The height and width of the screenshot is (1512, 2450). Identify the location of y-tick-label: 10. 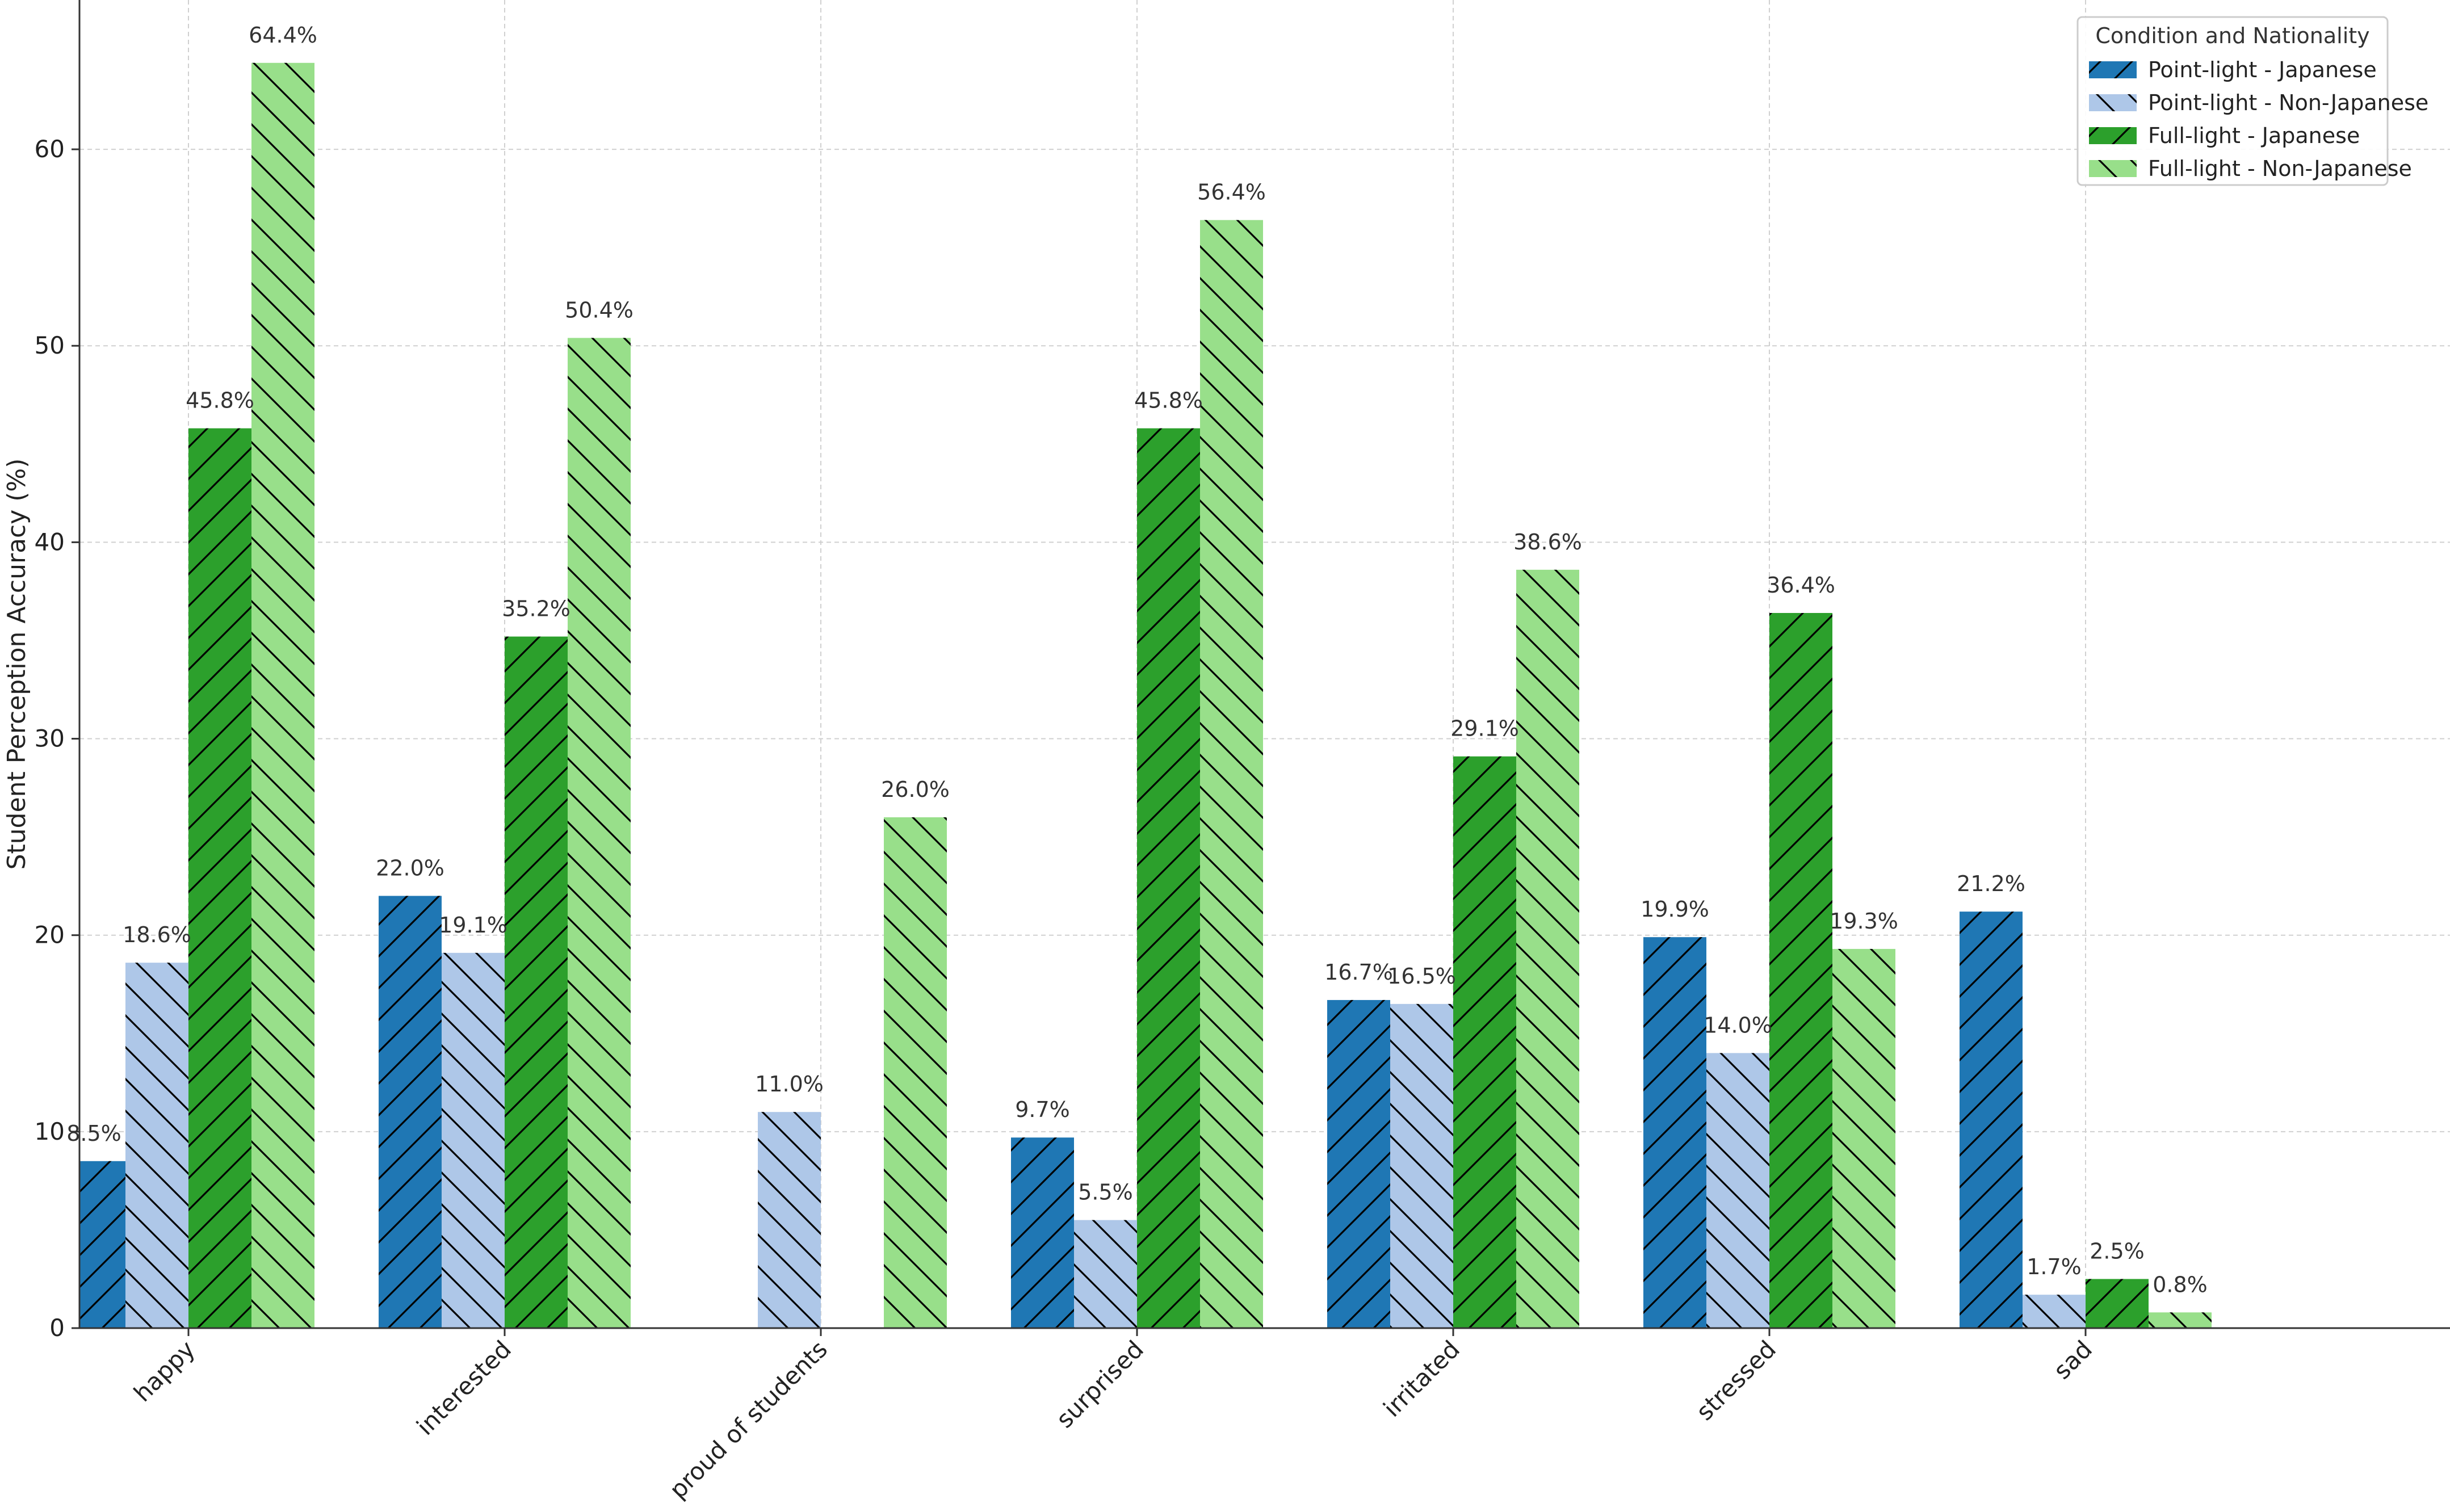
(50, 1131).